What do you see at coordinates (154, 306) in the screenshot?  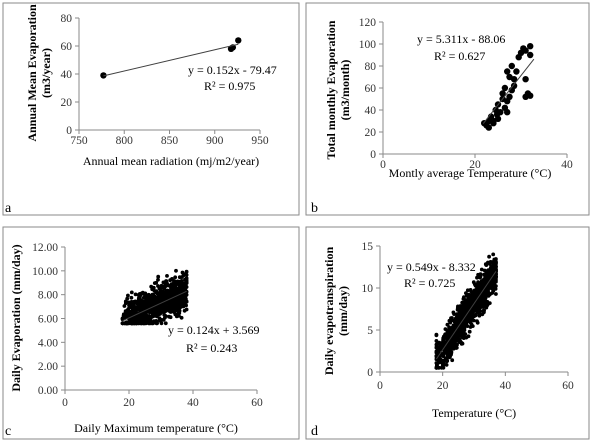 I see `trendline` at bounding box center [154, 306].